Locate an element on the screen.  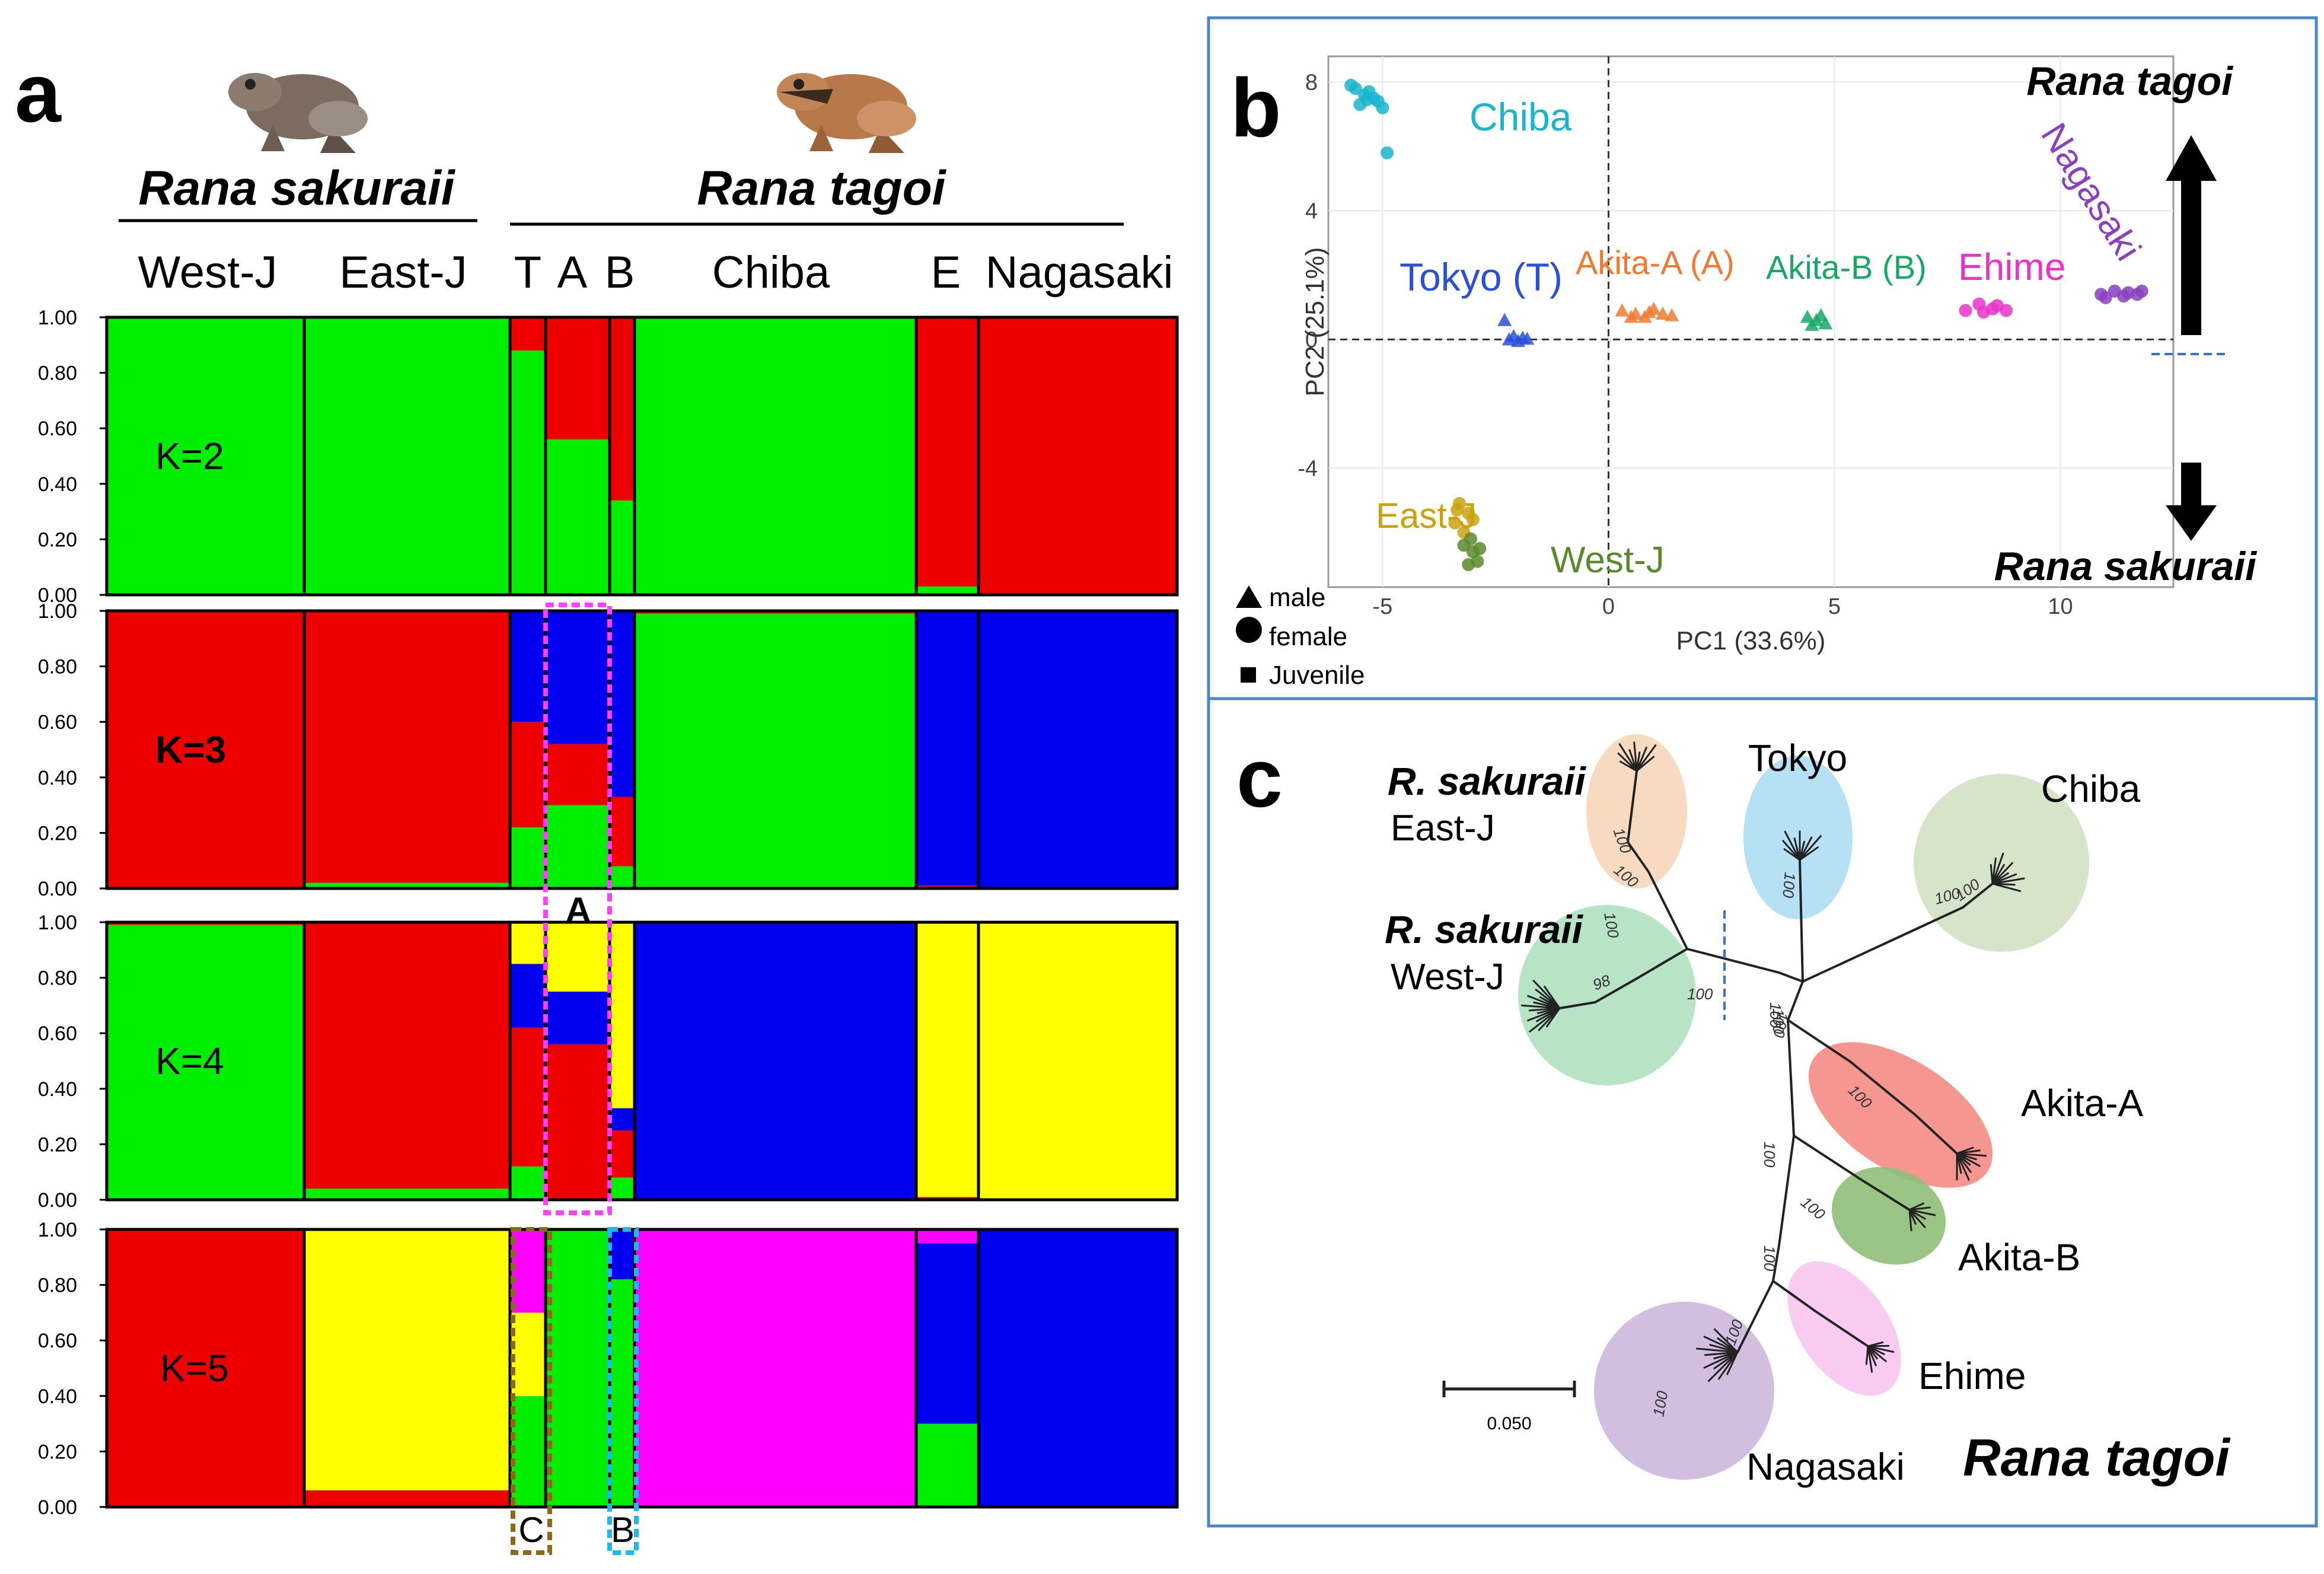
pca-group-label: West-J is located at coordinates (1608, 560).